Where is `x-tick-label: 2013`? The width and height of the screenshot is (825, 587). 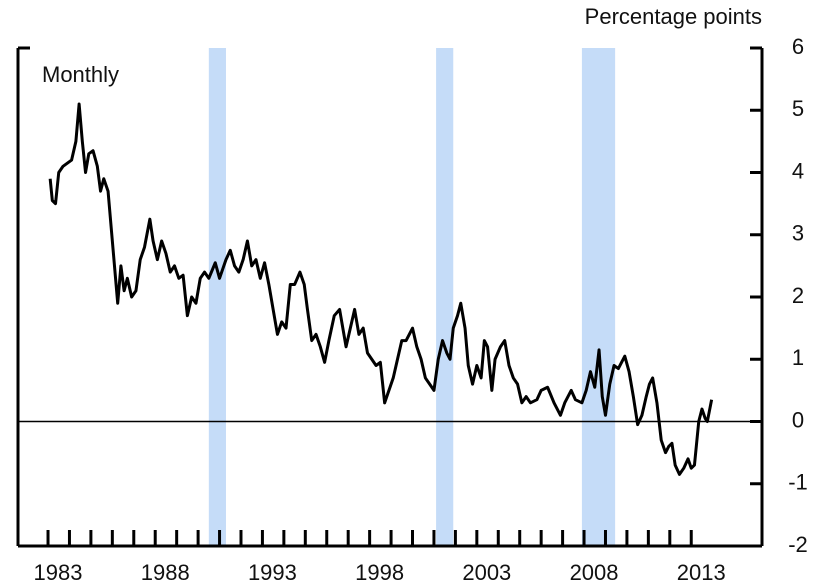
x-tick-label: 2013 is located at coordinates (701, 572).